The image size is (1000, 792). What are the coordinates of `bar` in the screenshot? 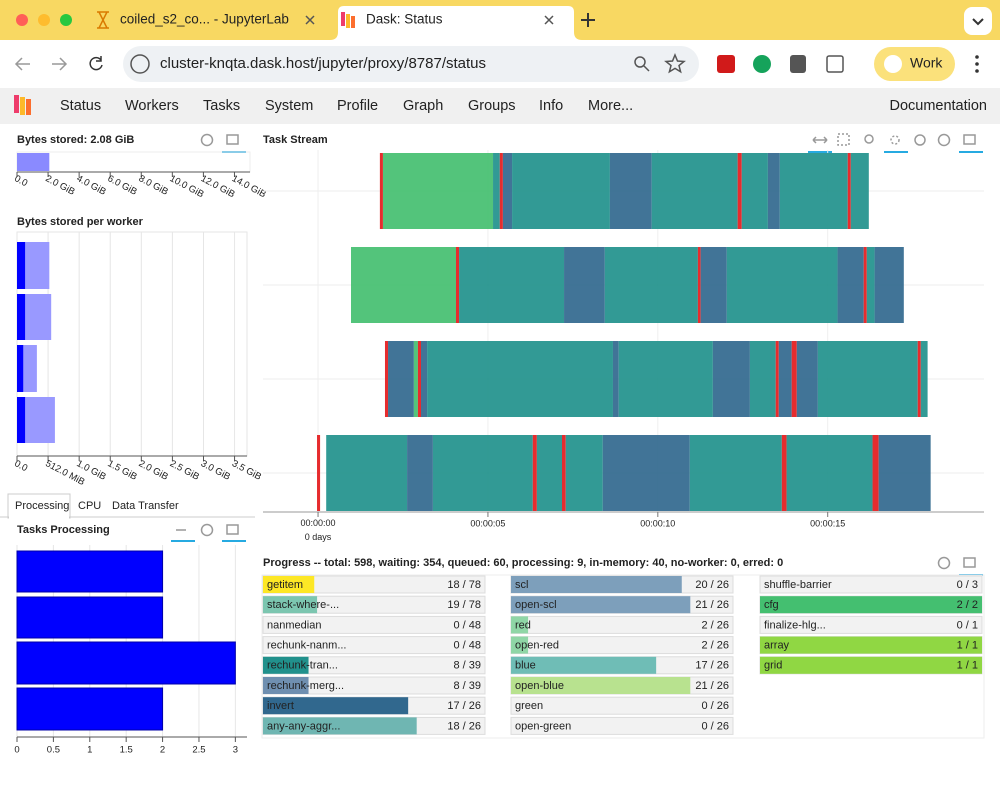 It's located at (90, 709).